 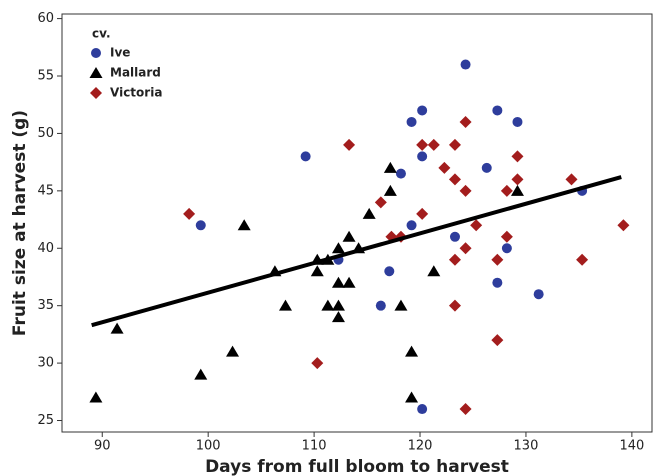 What do you see at coordinates (102, 446) in the screenshot?
I see `x-tick-label: 90` at bounding box center [102, 446].